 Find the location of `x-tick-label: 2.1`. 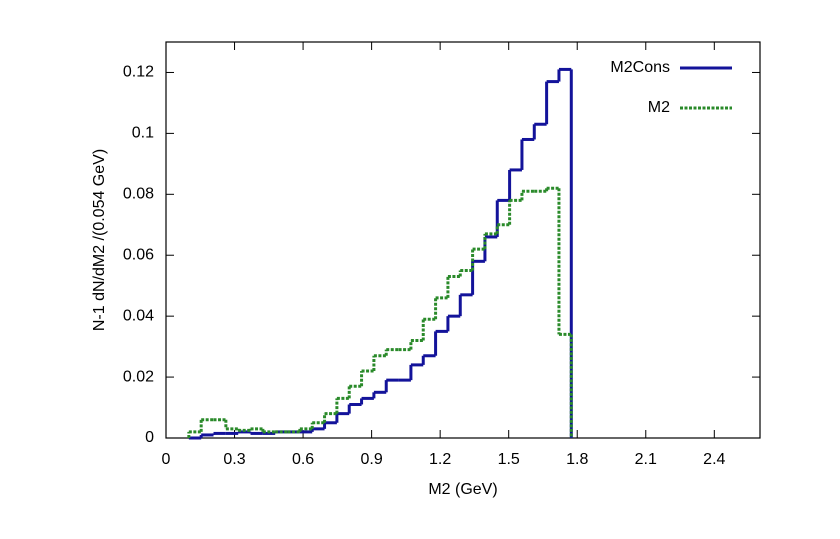

x-tick-label: 2.1 is located at coordinates (646, 459).